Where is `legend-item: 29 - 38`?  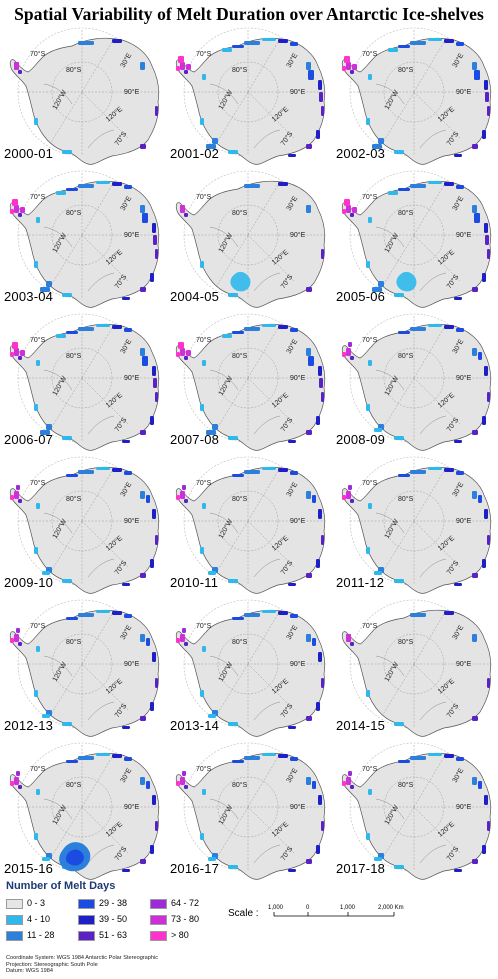
legend-item: 29 - 38 is located at coordinates (102, 904).